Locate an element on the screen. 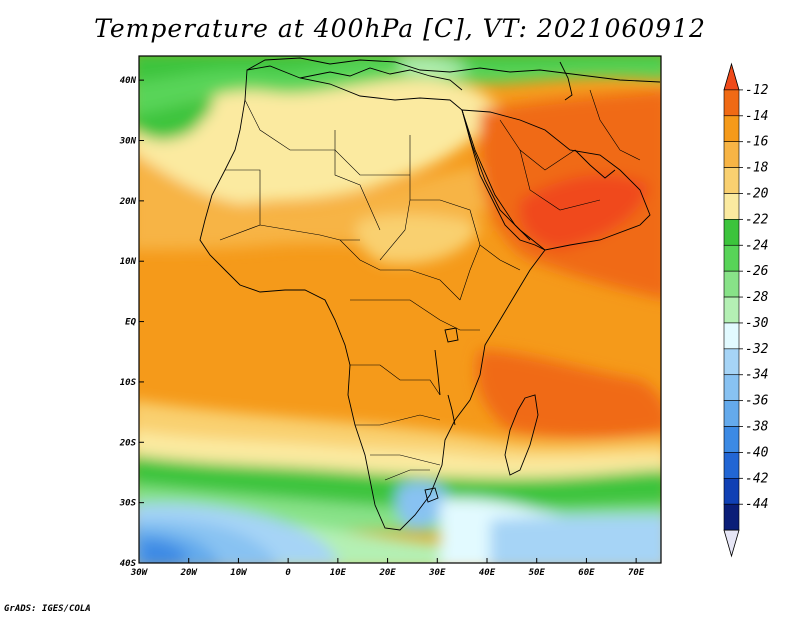 This screenshot has height=618, width=800. lon-tick-label: 20E is located at coordinates (387, 573).